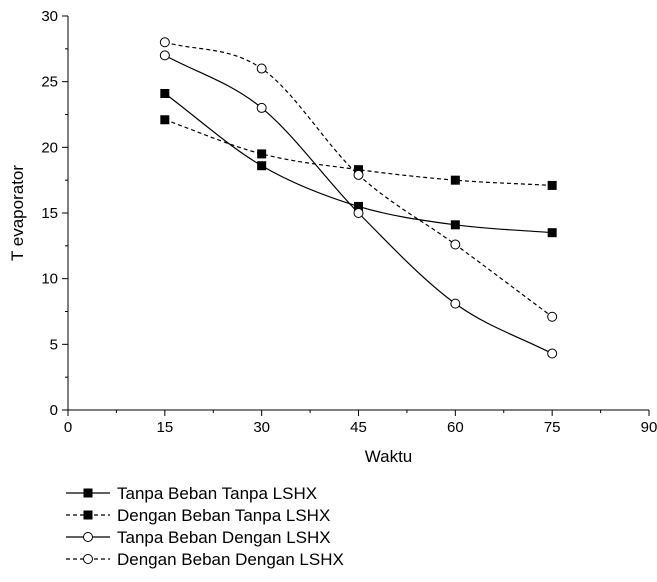  What do you see at coordinates (49, 82) in the screenshot?
I see `y-tick-label: 25` at bounding box center [49, 82].